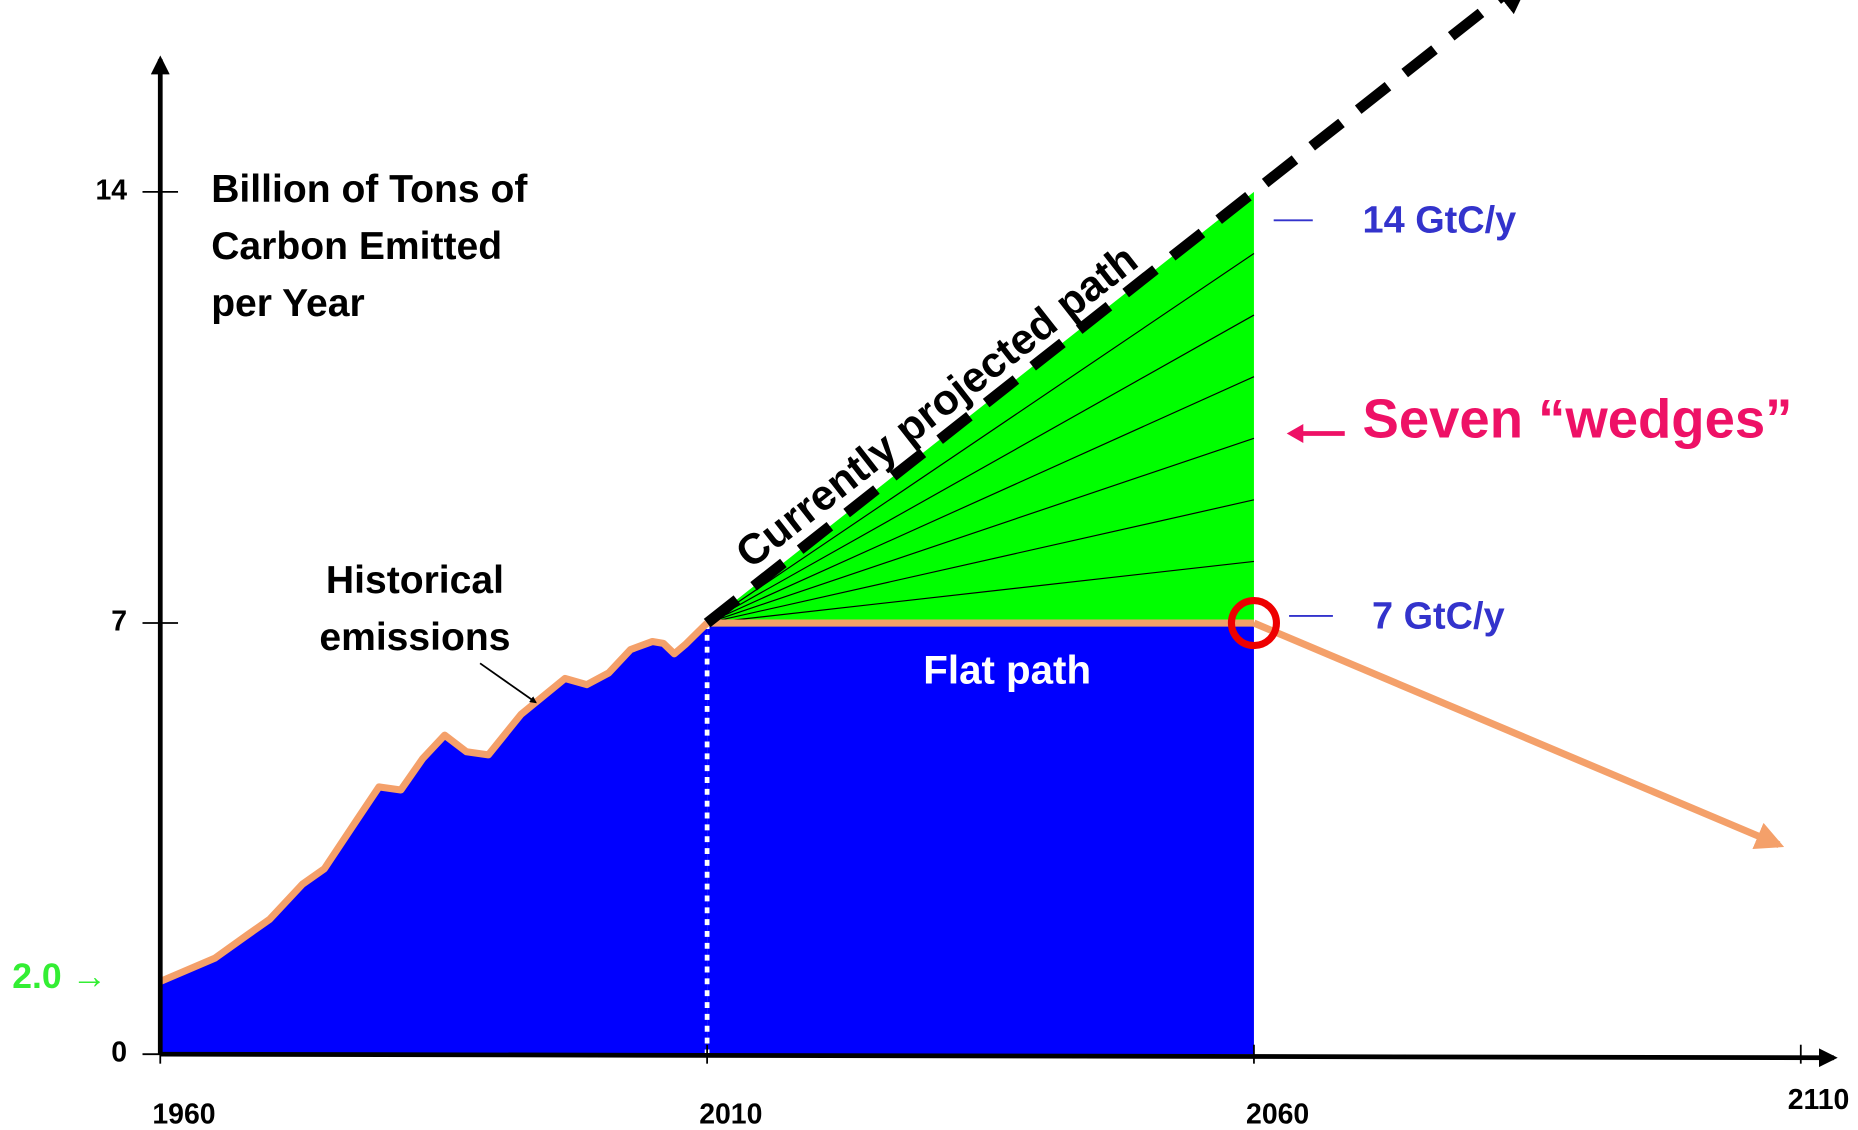 This screenshot has width=1858, height=1130. What do you see at coordinates (730, 1114) in the screenshot?
I see `x-tick-label: 2010` at bounding box center [730, 1114].